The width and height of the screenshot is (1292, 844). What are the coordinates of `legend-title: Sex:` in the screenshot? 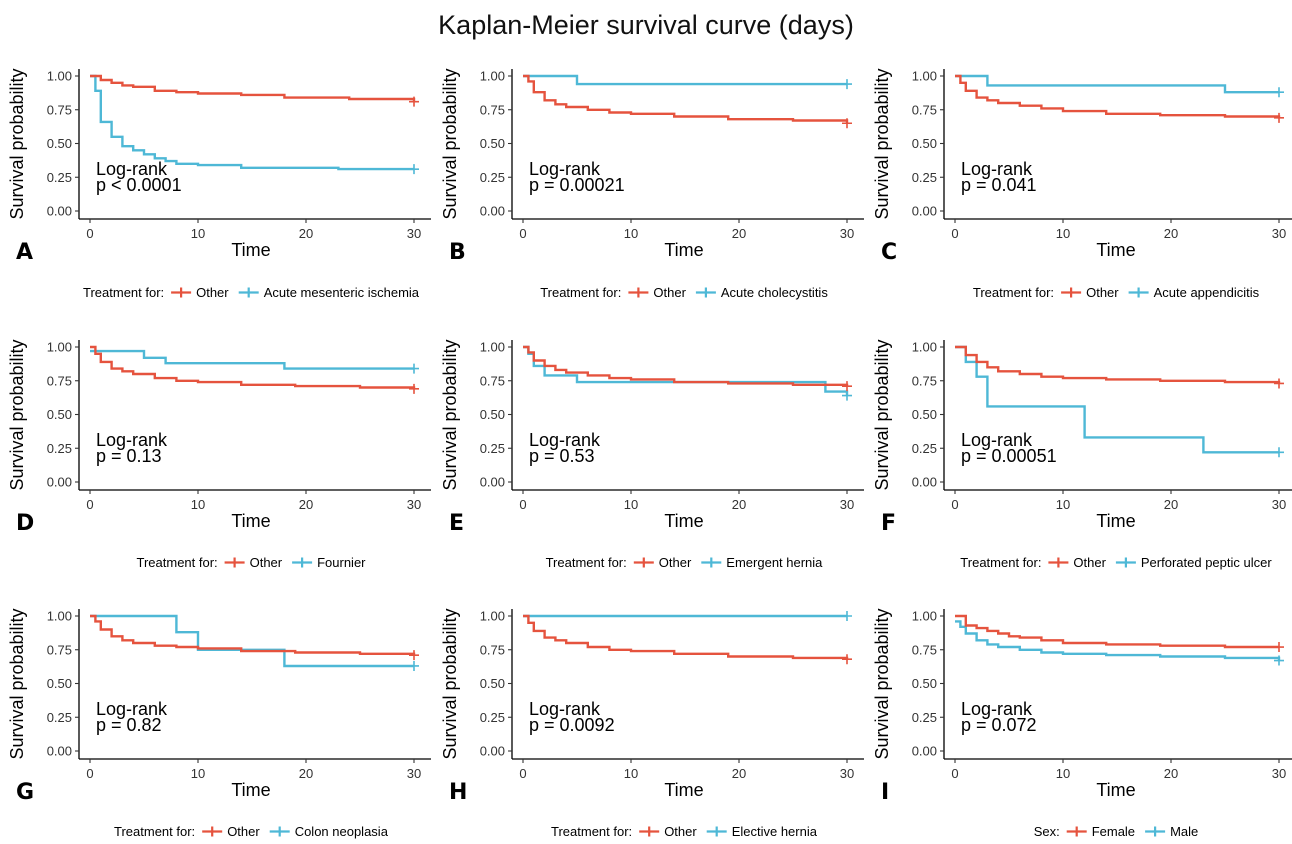 It's located at (1047, 831).